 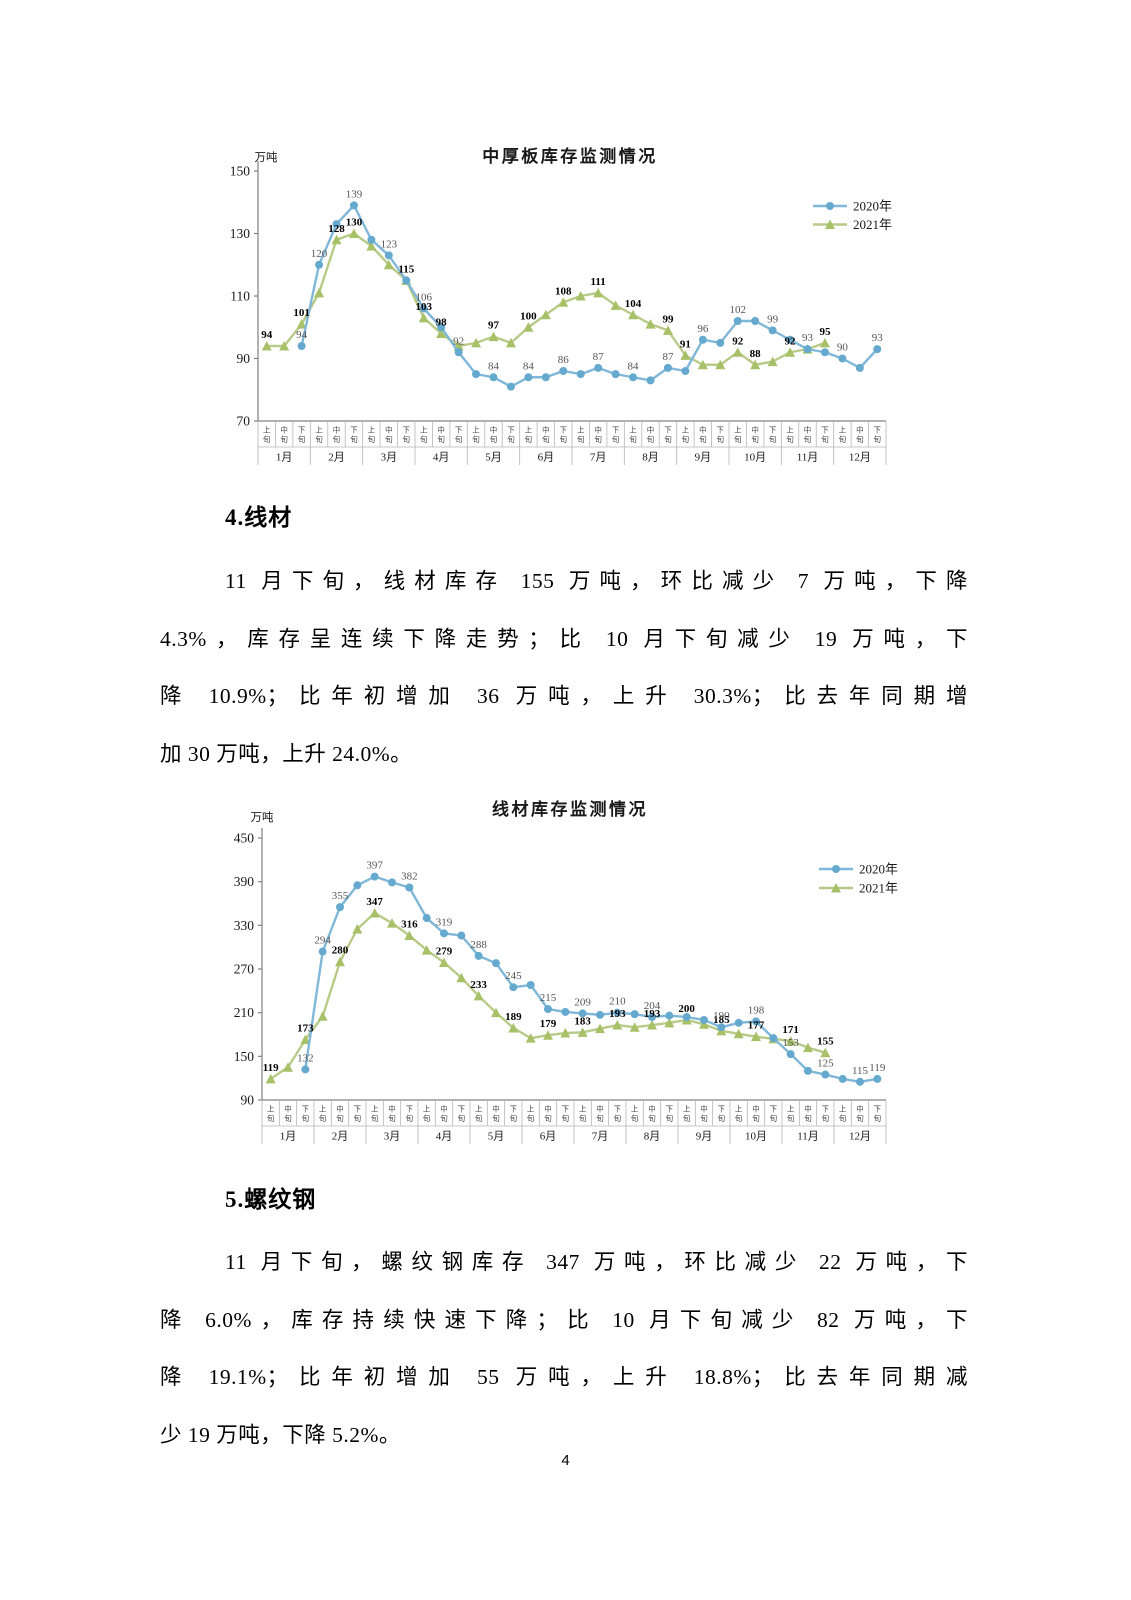 I want to click on data-point-label: 108, so click(x=563, y=291).